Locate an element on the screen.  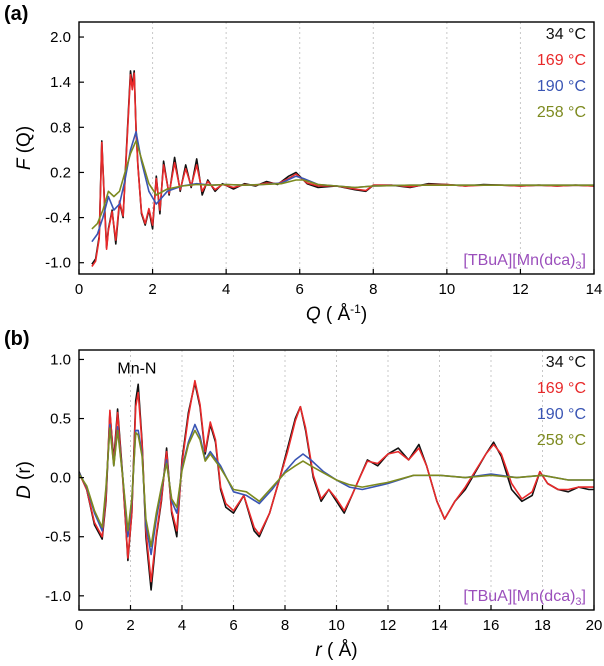
x-tick-label: 16 is located at coordinates (491, 625).